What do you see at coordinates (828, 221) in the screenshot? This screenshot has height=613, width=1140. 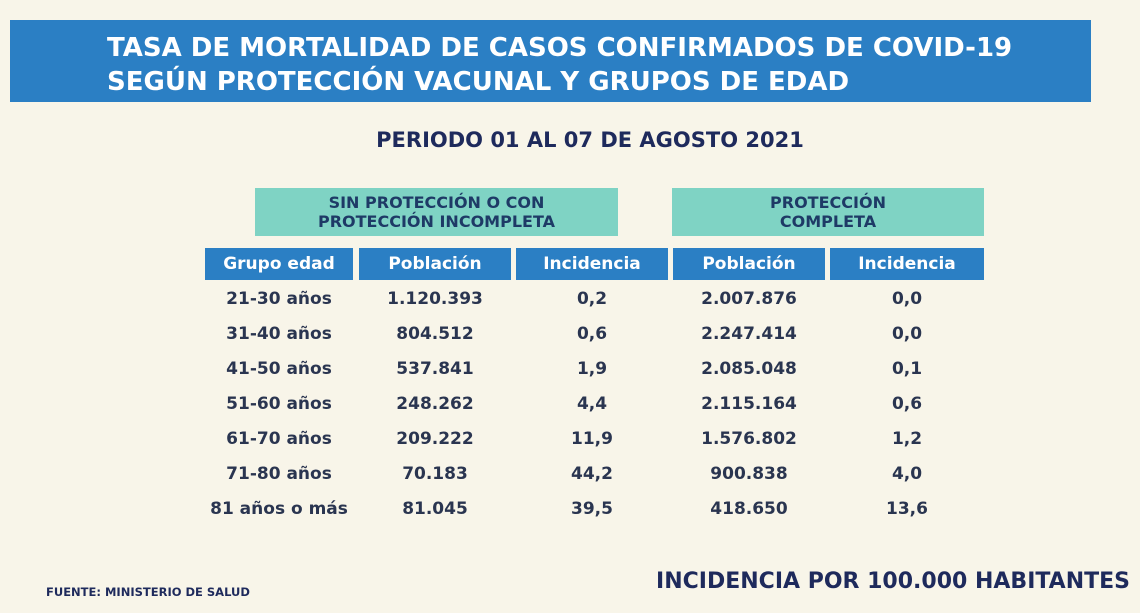 I see `group-header-proteccion-completa-line-2: COMPLETA` at bounding box center [828, 221].